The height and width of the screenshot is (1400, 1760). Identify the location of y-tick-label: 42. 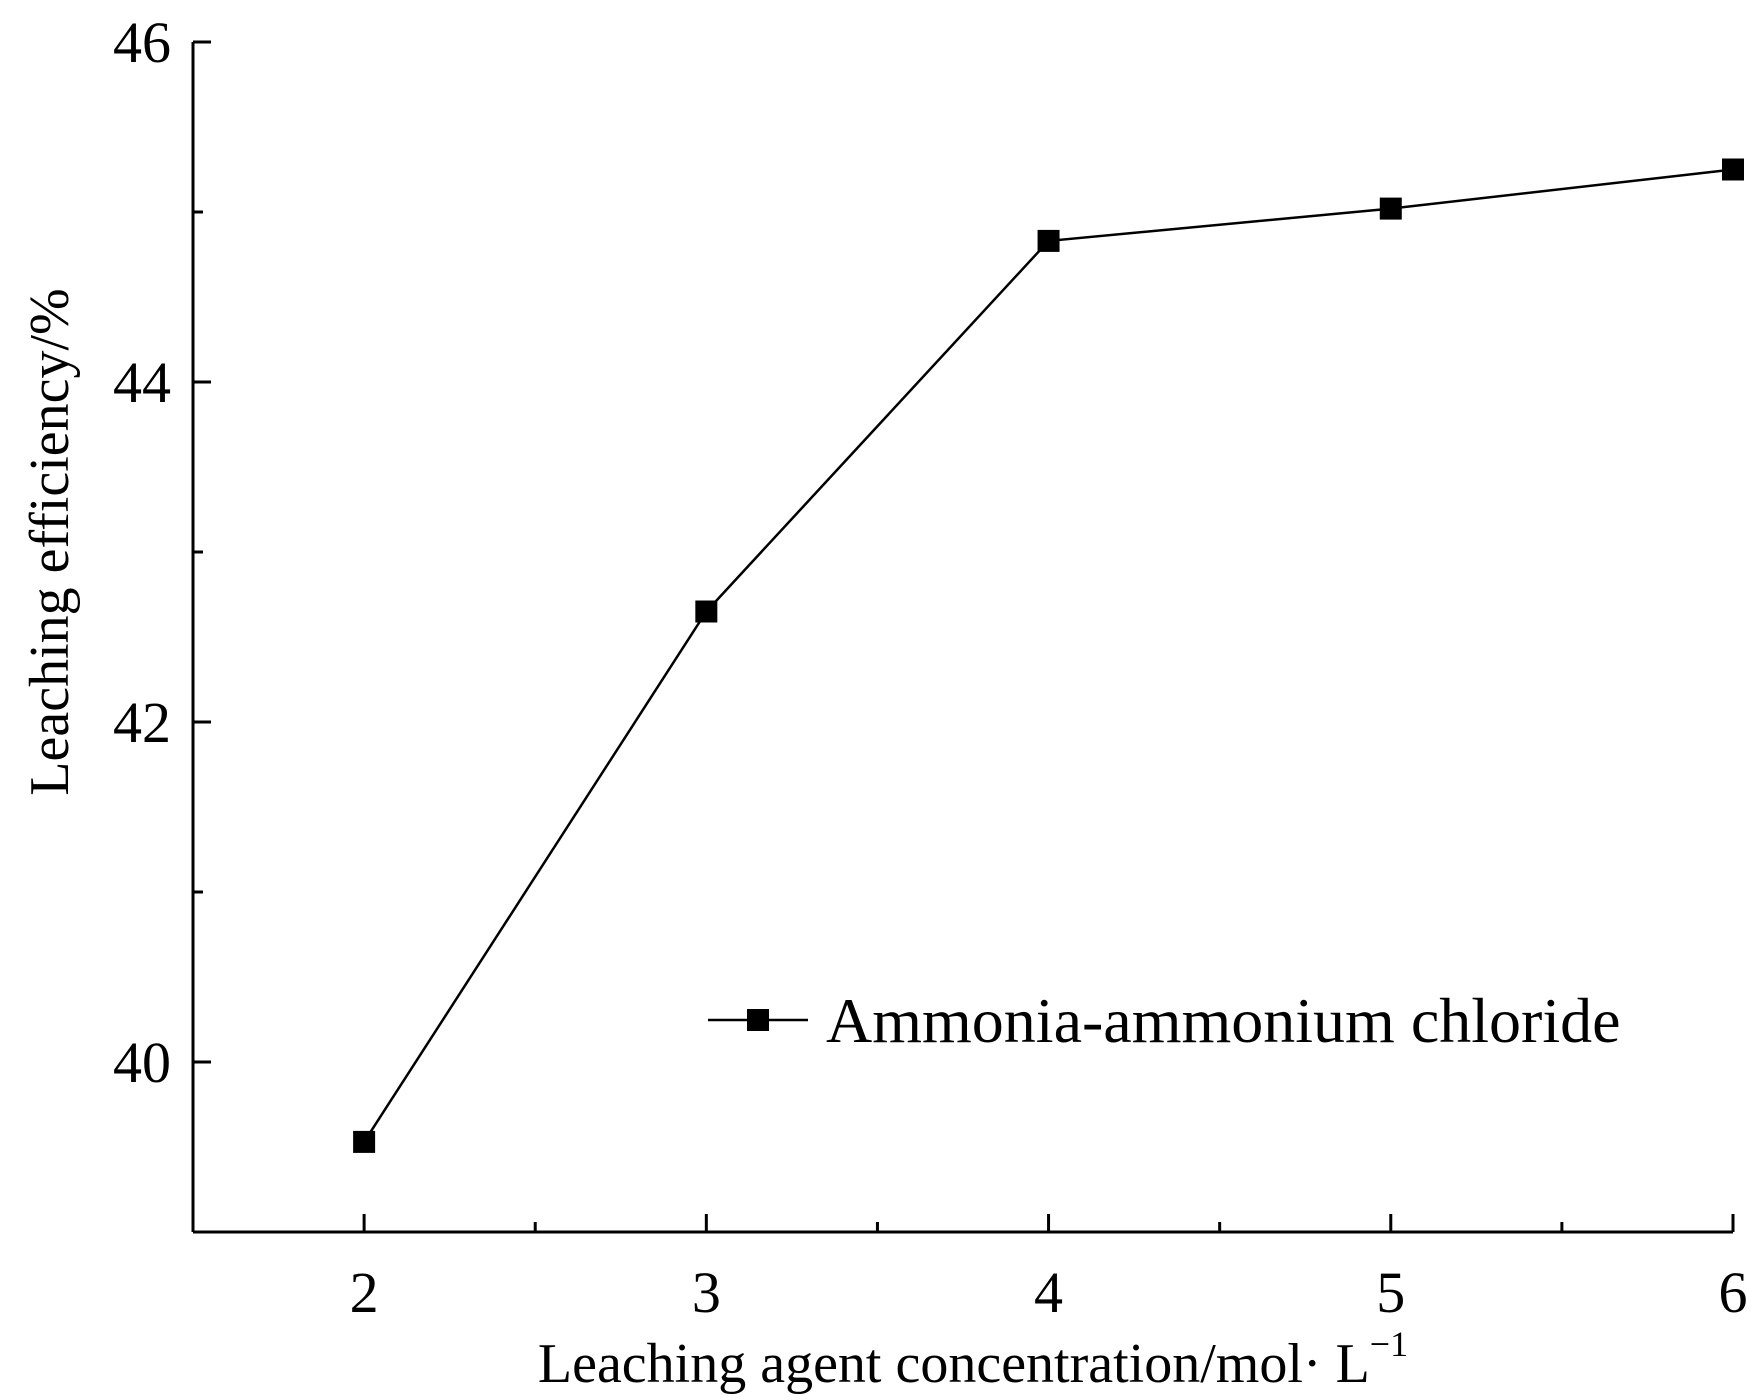
(142, 722).